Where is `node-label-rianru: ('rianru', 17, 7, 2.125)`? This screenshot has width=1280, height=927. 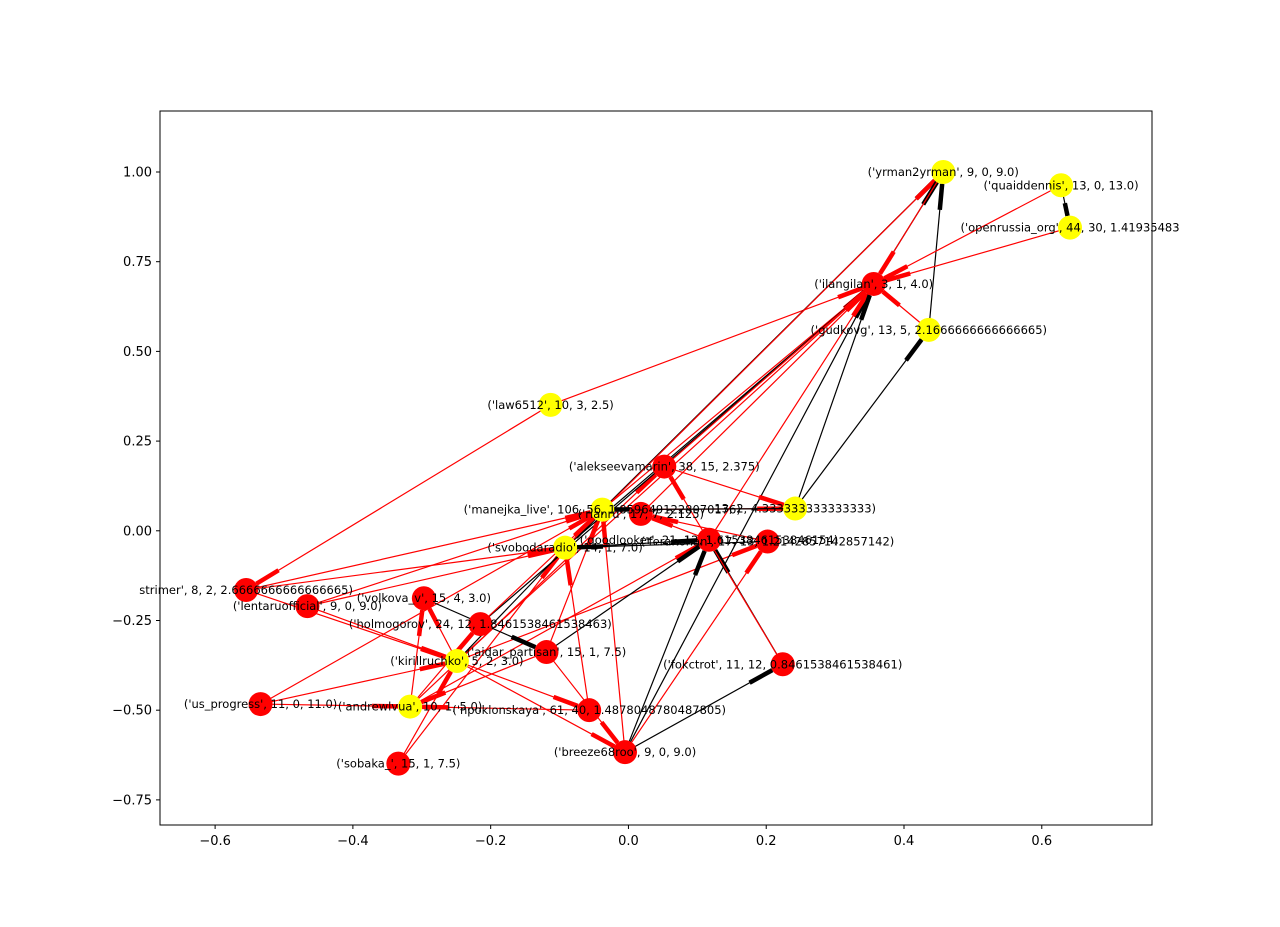 node-label-rianru: ('rianru', 17, 7, 2.125) is located at coordinates (641, 514).